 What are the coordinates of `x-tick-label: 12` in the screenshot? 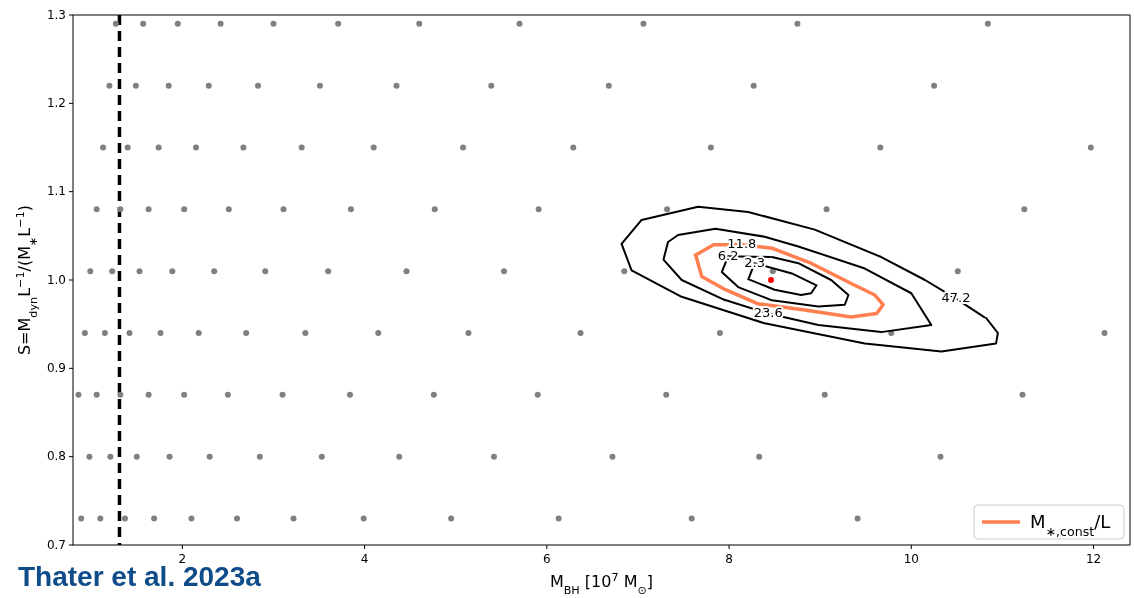 It's located at (1093, 559).